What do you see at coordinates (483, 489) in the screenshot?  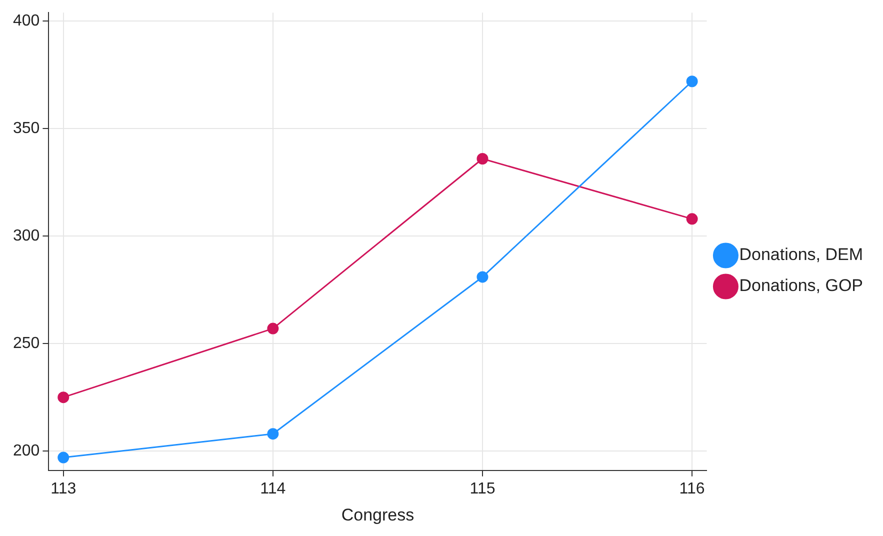 I see `x-tick-label: 115` at bounding box center [483, 489].